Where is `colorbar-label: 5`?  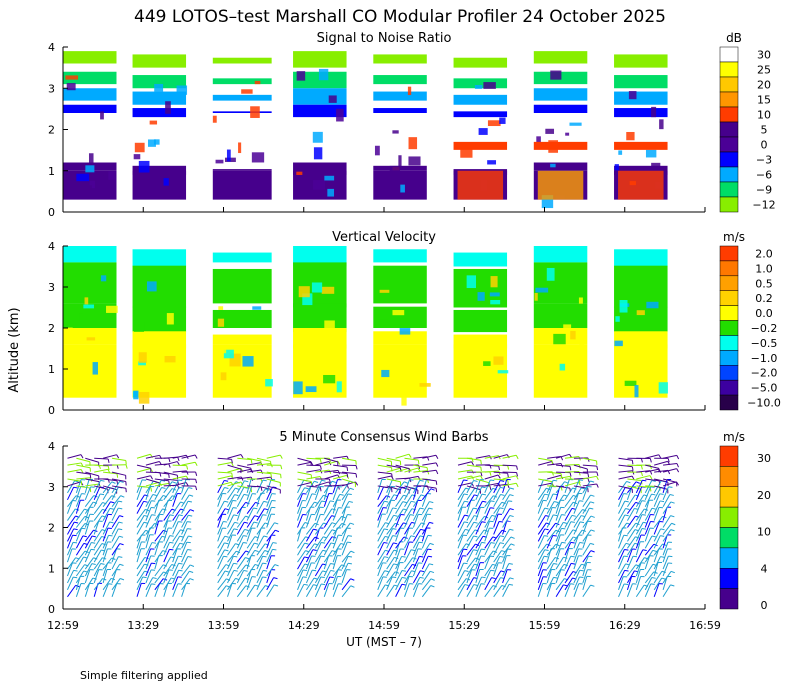
colorbar-label: 5 is located at coordinates (764, 130).